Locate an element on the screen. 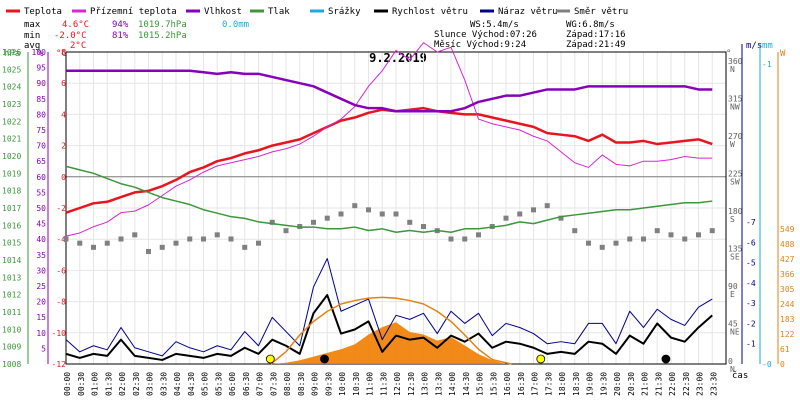  direction-tick-label: 315 is located at coordinates (735, 99).